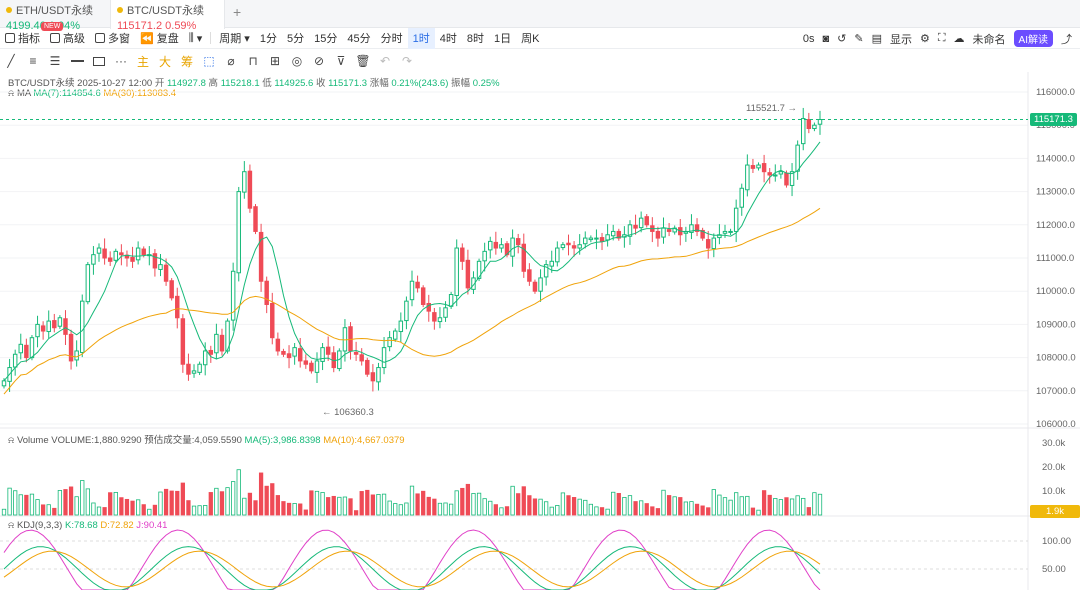  I want to click on advanced-button: 高级, so click(67, 38).